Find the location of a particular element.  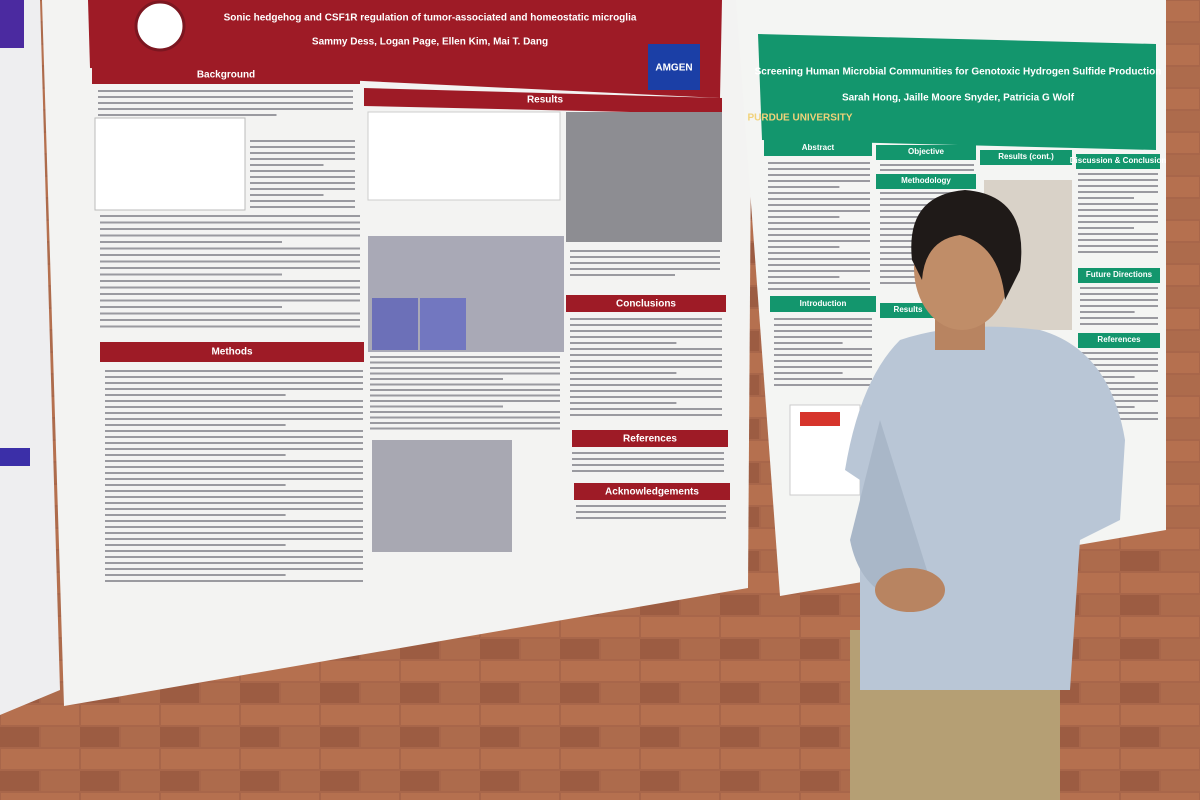

figure-stain is located at coordinates (443, 324).